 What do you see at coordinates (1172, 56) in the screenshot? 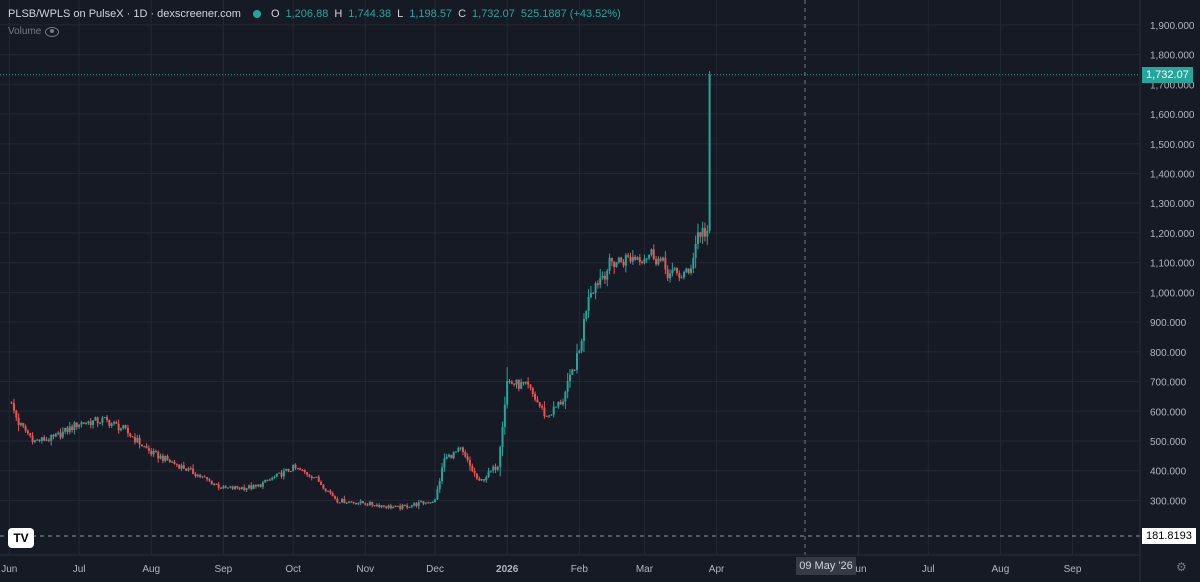
I see `y-tick-label: 1,800.000` at bounding box center [1172, 56].